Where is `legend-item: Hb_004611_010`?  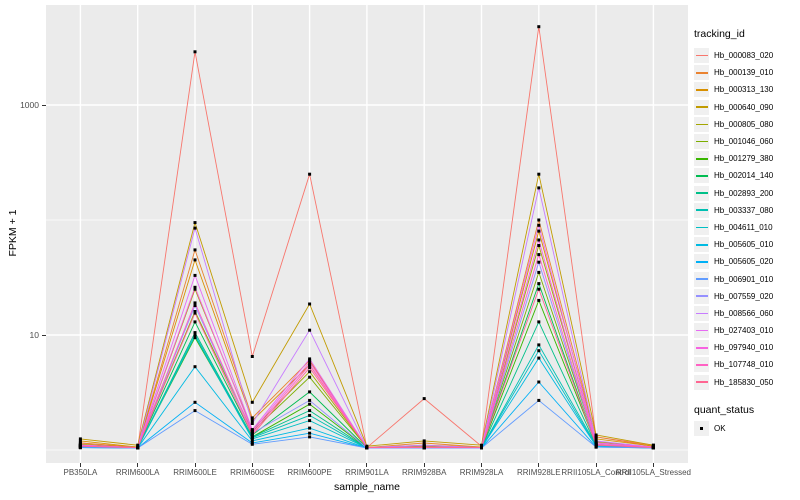
legend-item: Hb_004611_010 is located at coordinates (746, 227).